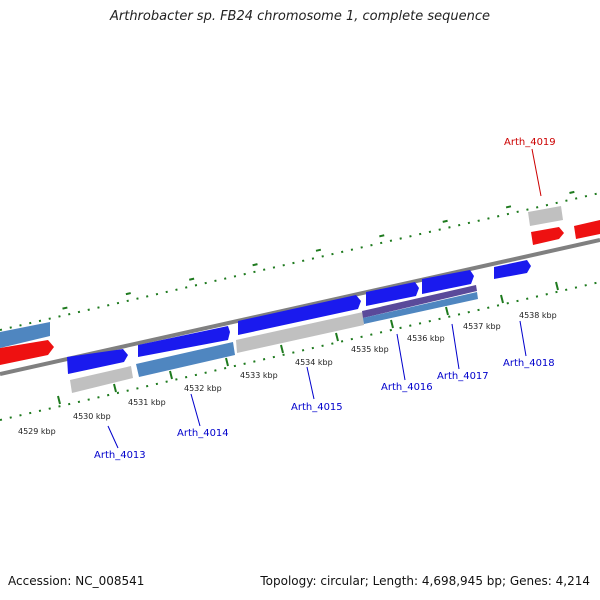 This screenshot has width=600, height=600. I want to click on cds-arth-4014-forward, so click(184, 341).